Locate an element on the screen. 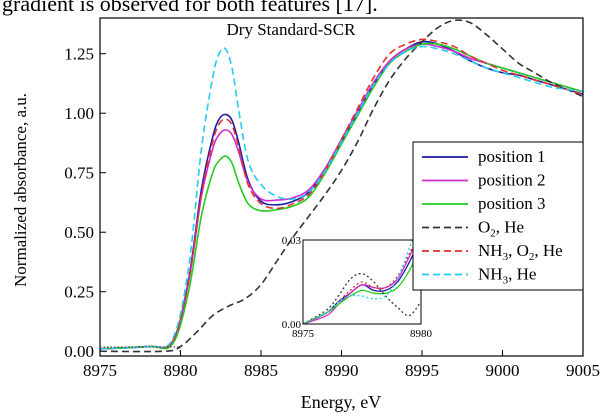 This screenshot has height=416, width=608. x-tick-label: 8990 is located at coordinates (342, 370).